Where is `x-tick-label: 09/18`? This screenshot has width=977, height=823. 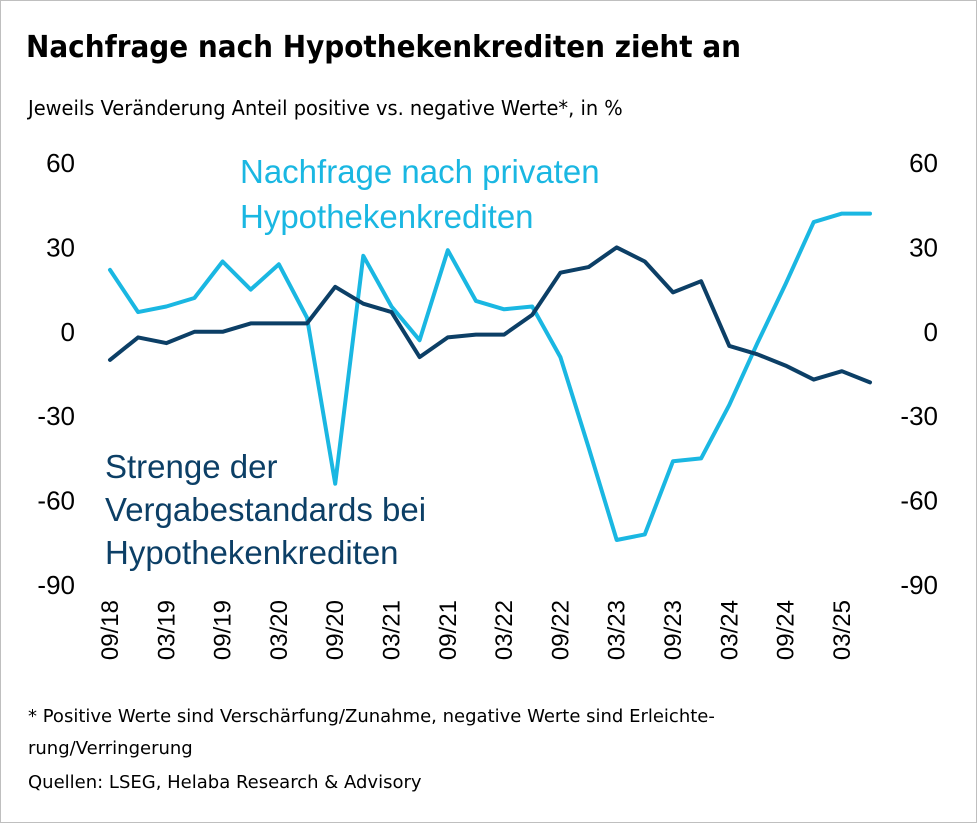 x-tick-label: 09/18 is located at coordinates (110, 630).